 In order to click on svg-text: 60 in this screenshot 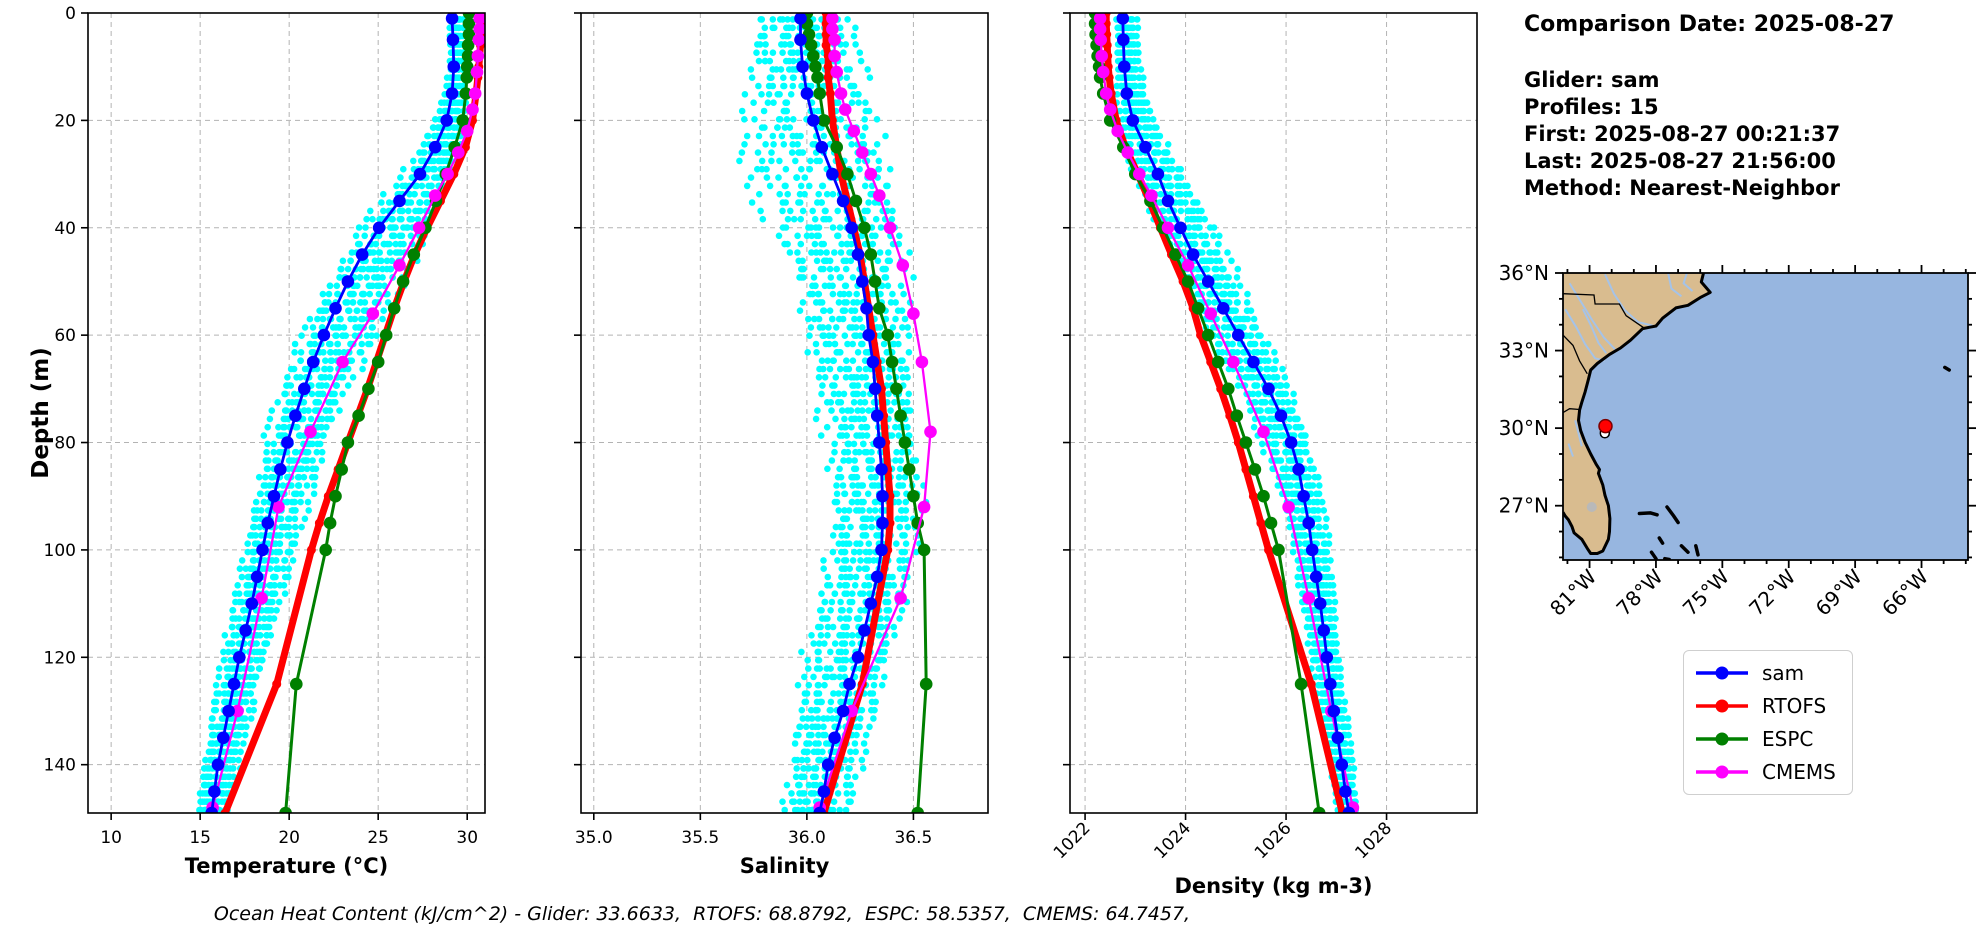, I will do `click(65, 336)`.